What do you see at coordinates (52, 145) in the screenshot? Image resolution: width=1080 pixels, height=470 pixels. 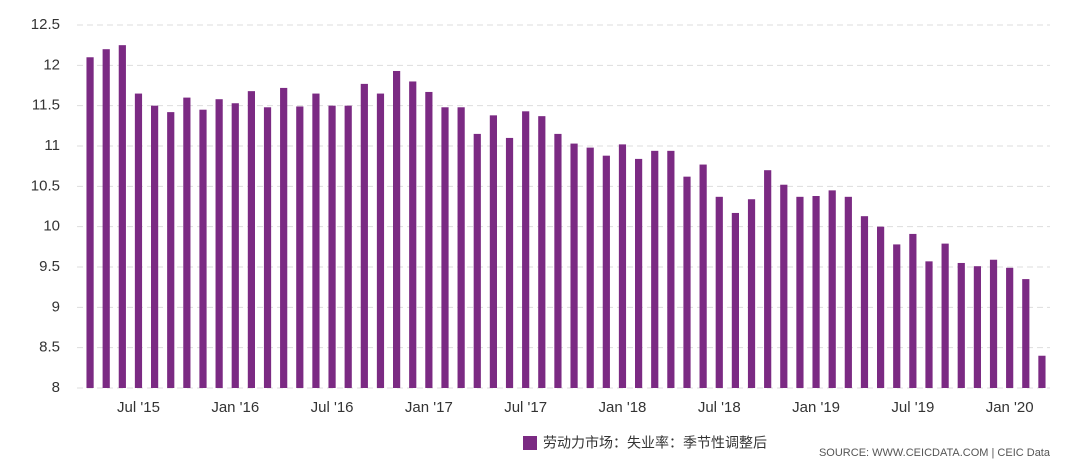 I see `y-tick-label: 11` at bounding box center [52, 145].